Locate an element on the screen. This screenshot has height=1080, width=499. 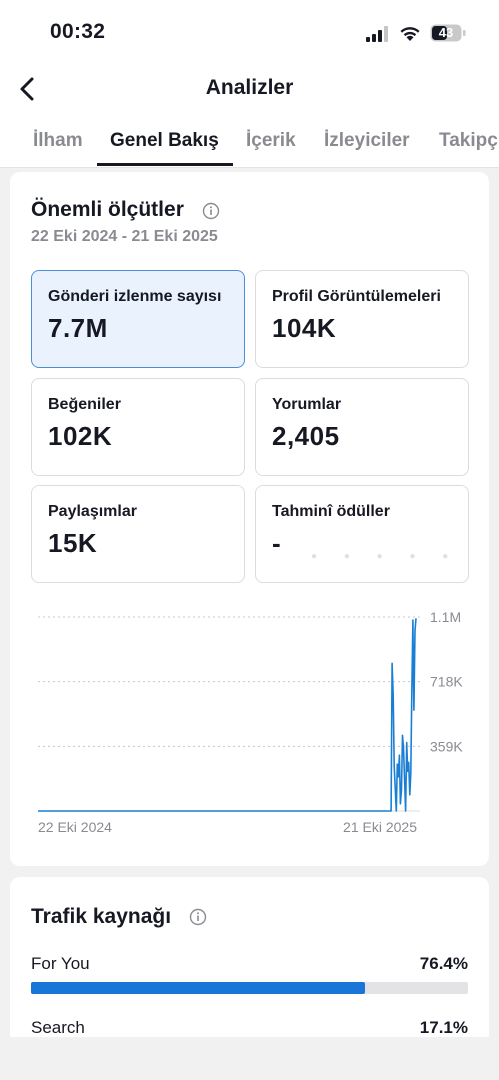
metric-value: 2,405 is located at coordinates (306, 436).